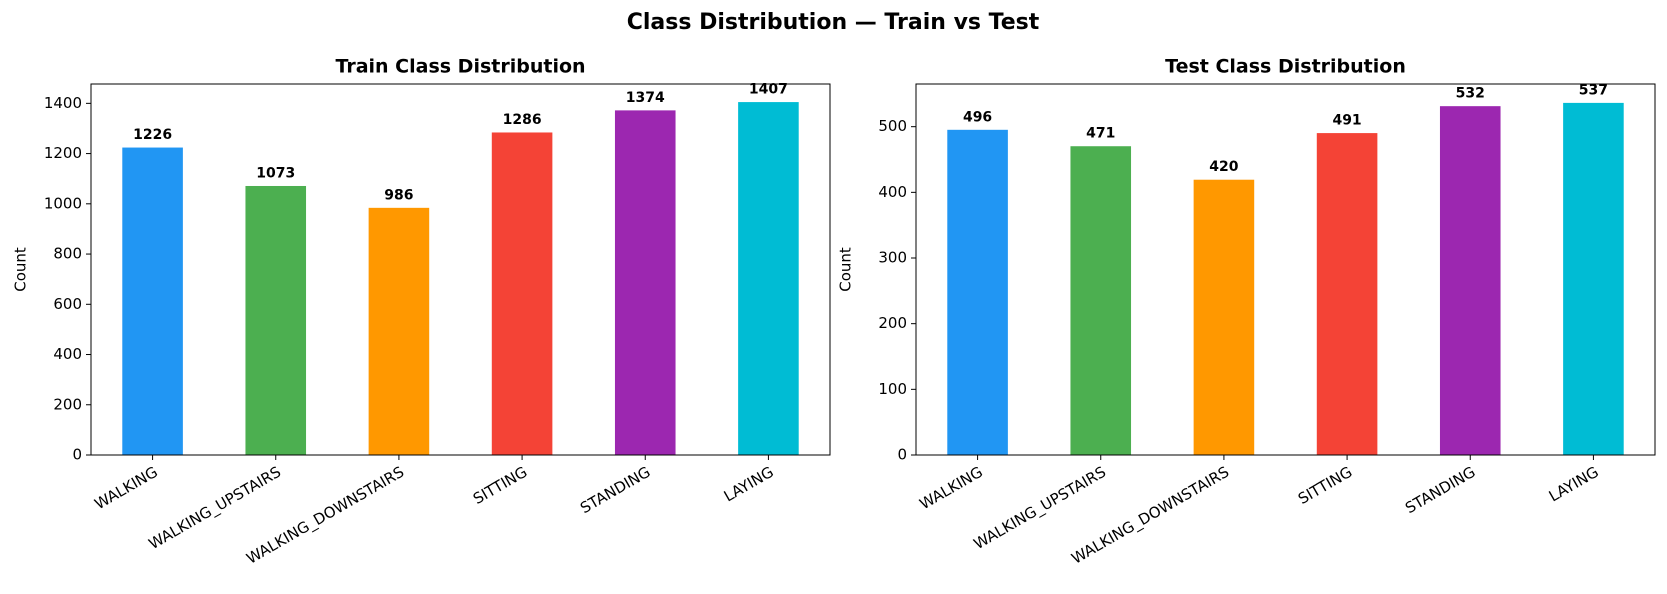  What do you see at coordinates (67, 304) in the screenshot?
I see `y-tick-label: 600` at bounding box center [67, 304].